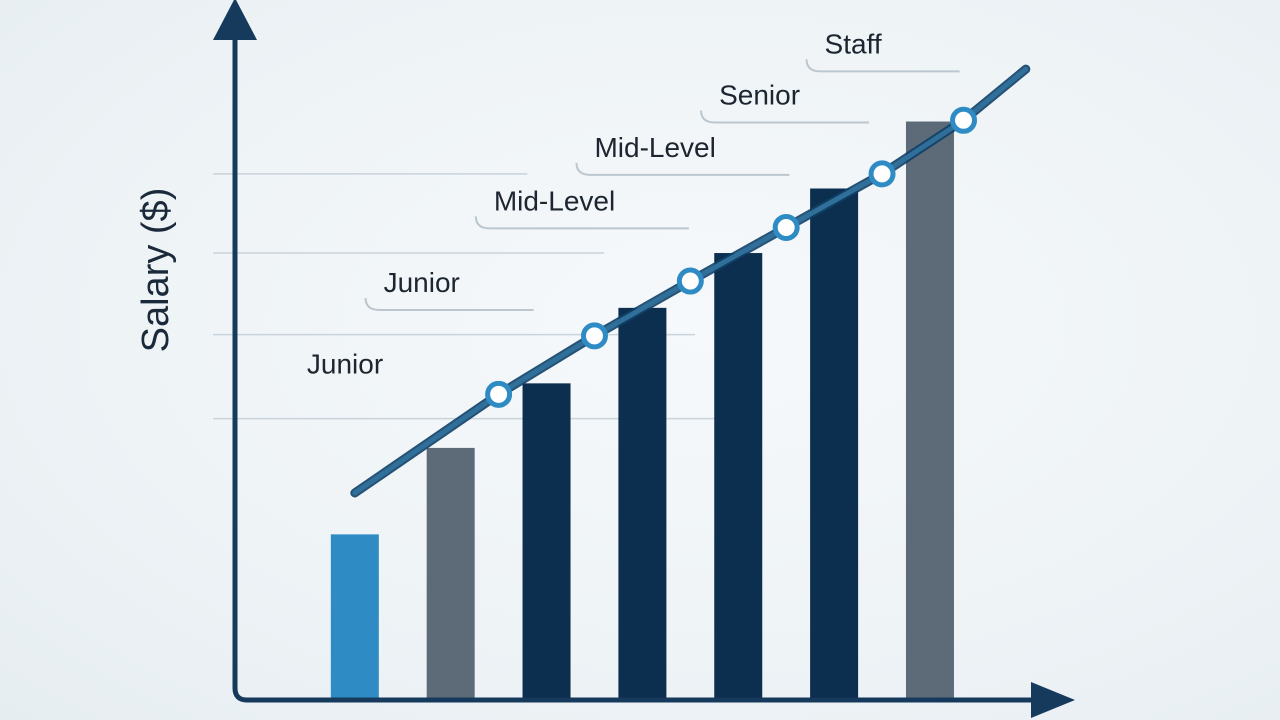  Describe the element at coordinates (485, 296) in the screenshot. I see `gridlines` at that location.